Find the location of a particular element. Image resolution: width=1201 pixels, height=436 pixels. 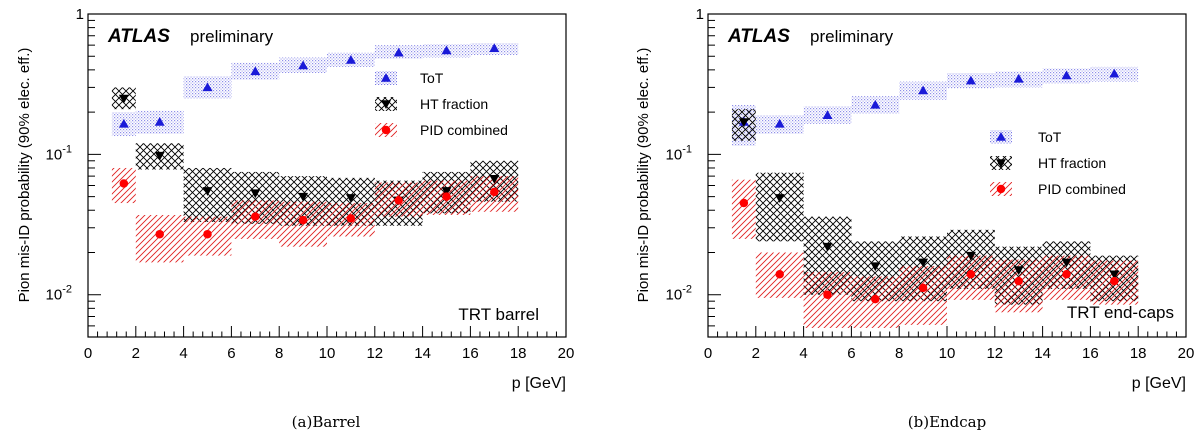

region-label: TRT end-caps is located at coordinates (1120, 312).